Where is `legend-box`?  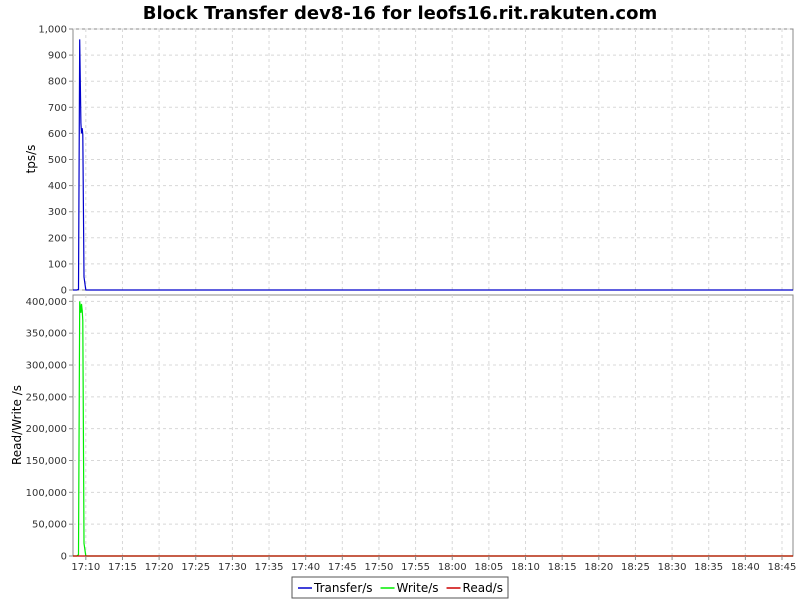 legend-box is located at coordinates (400, 587).